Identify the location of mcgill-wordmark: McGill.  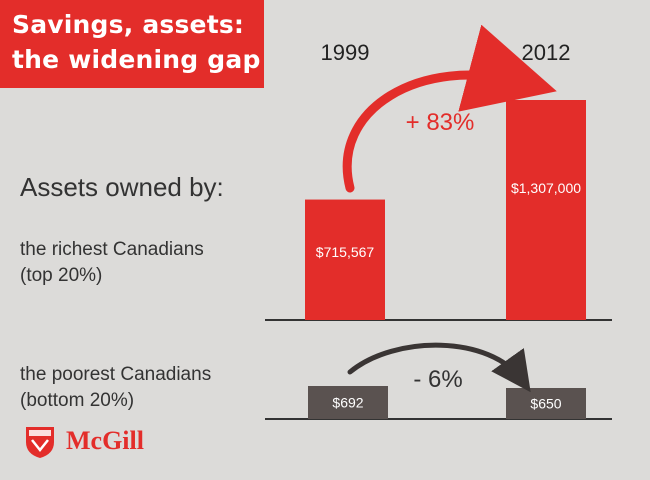
(105, 440).